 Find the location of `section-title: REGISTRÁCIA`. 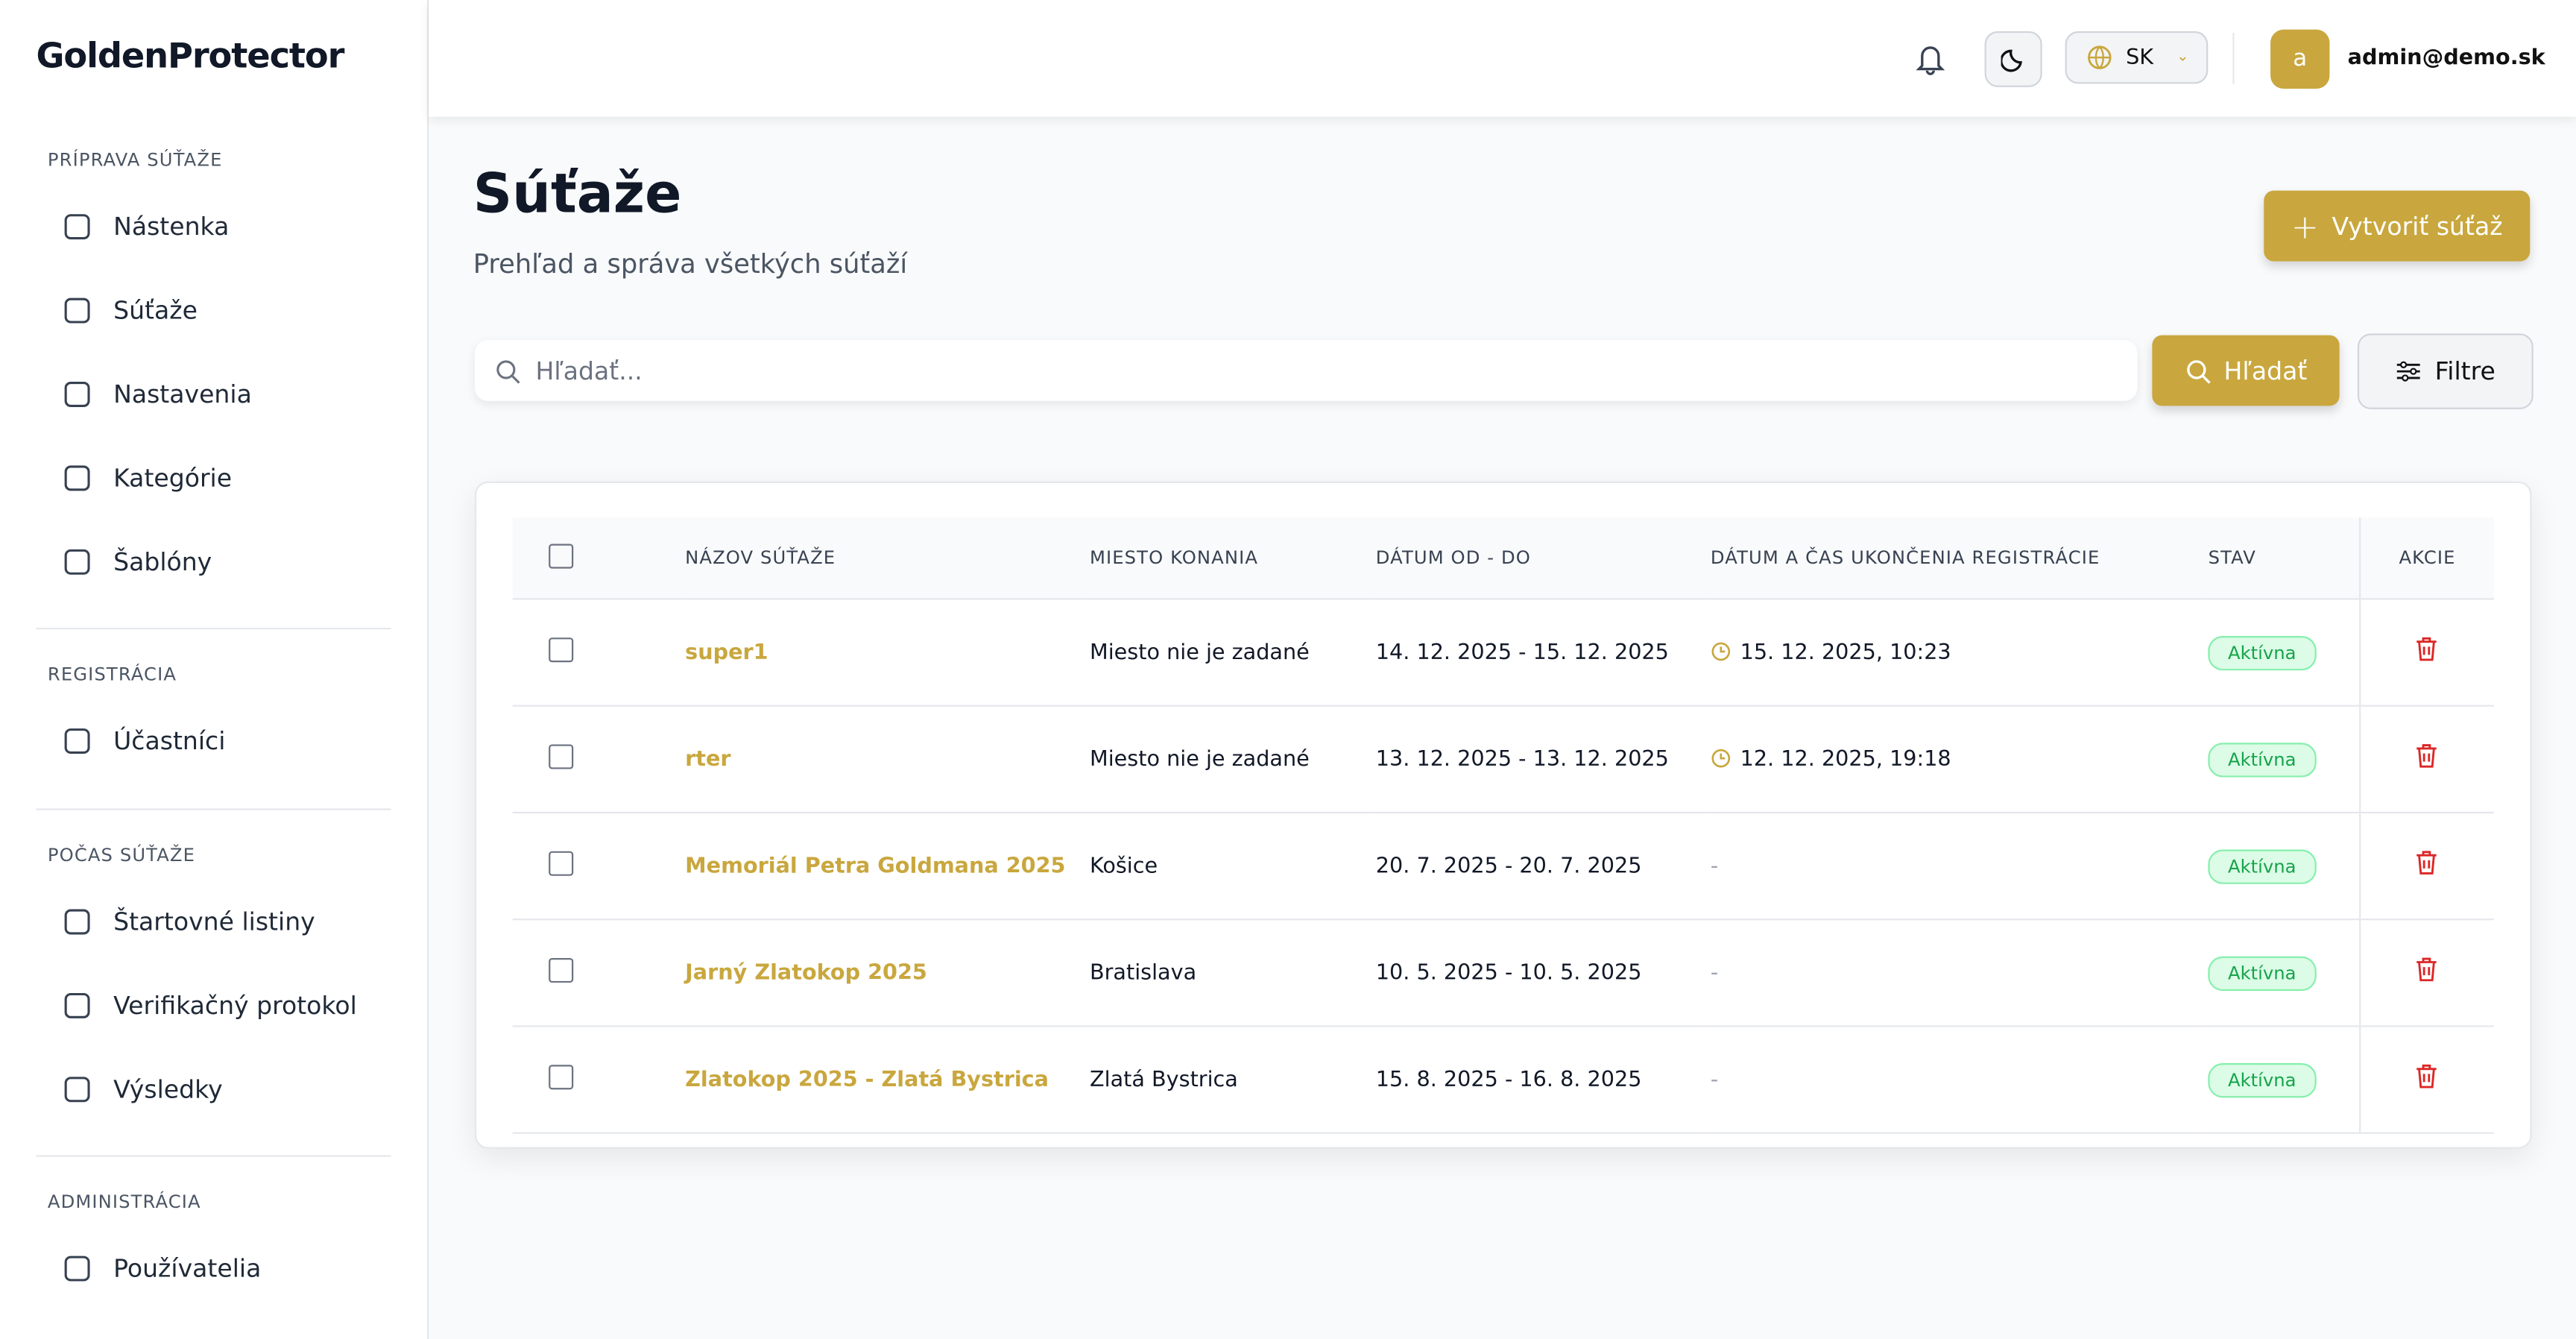

section-title: REGISTRÁCIA is located at coordinates (112, 675).